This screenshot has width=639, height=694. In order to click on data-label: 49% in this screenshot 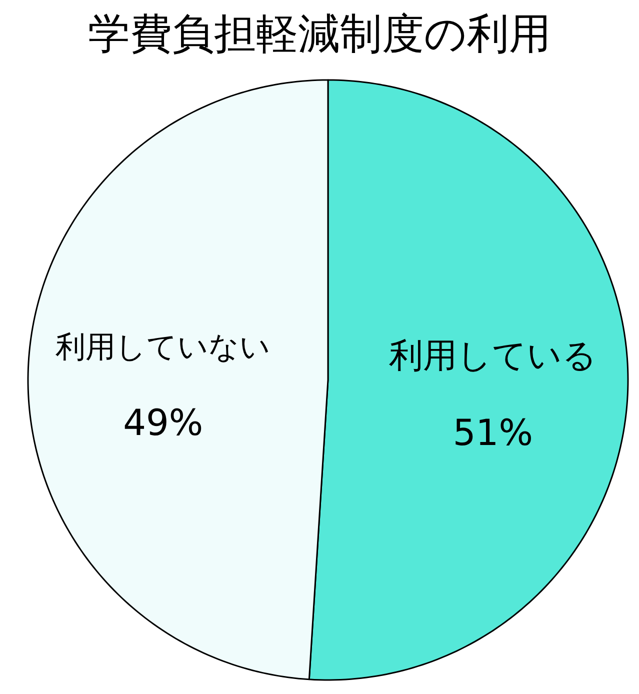, I will do `click(163, 423)`.